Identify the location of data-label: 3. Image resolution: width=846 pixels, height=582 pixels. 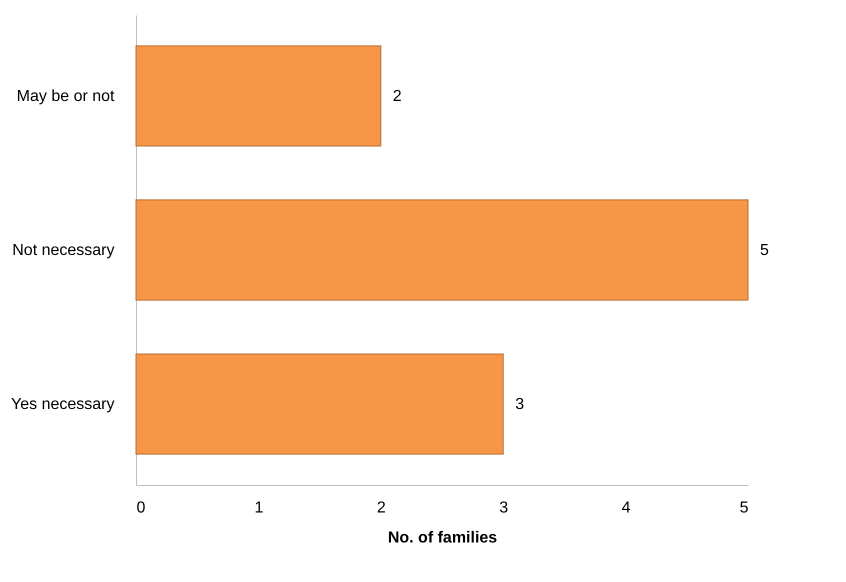
(519, 405).